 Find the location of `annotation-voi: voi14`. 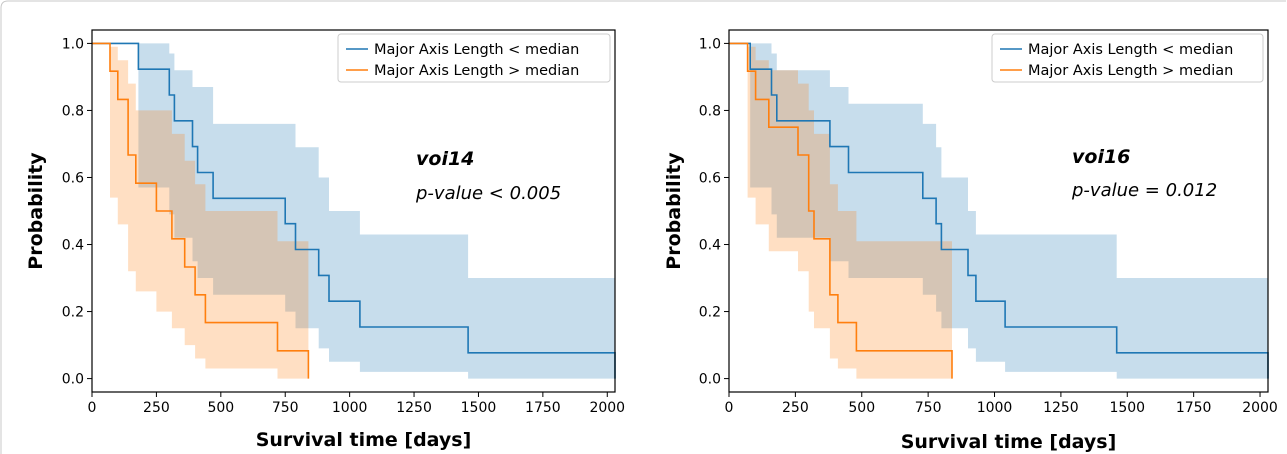

annotation-voi: voi14 is located at coordinates (445, 159).